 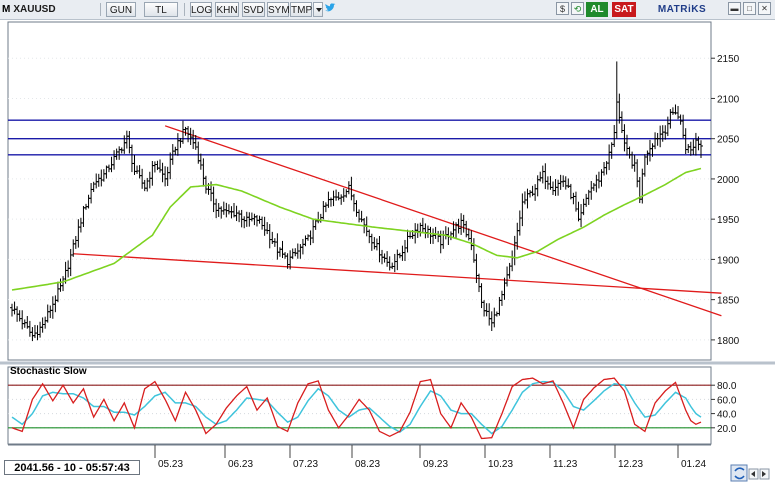 I want to click on price-tick-label: 1850, so click(x=728, y=301).